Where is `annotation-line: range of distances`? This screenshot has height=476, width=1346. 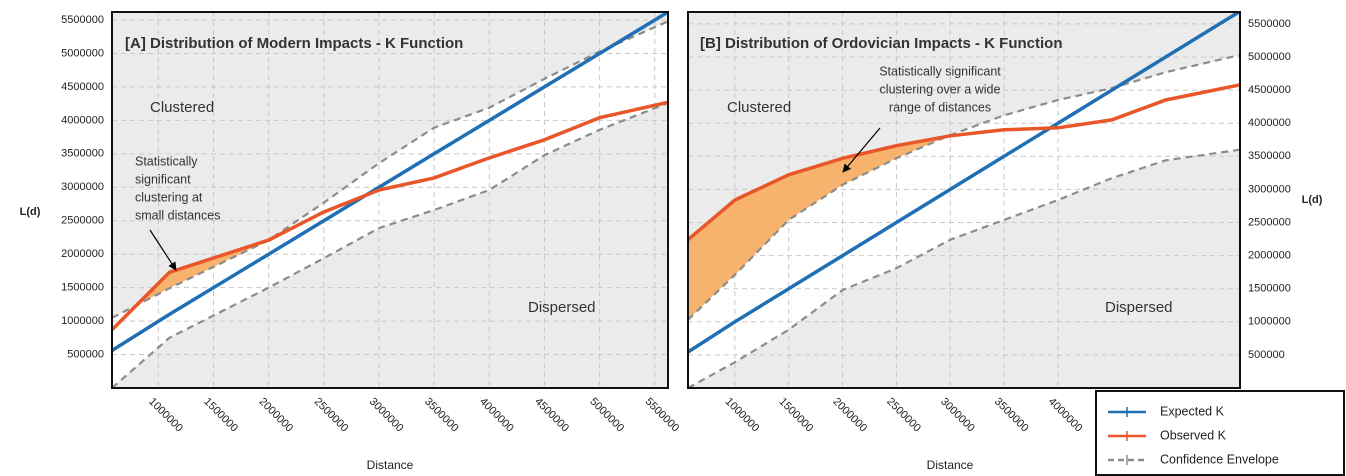
annotation-line: range of distances is located at coordinates (940, 107).